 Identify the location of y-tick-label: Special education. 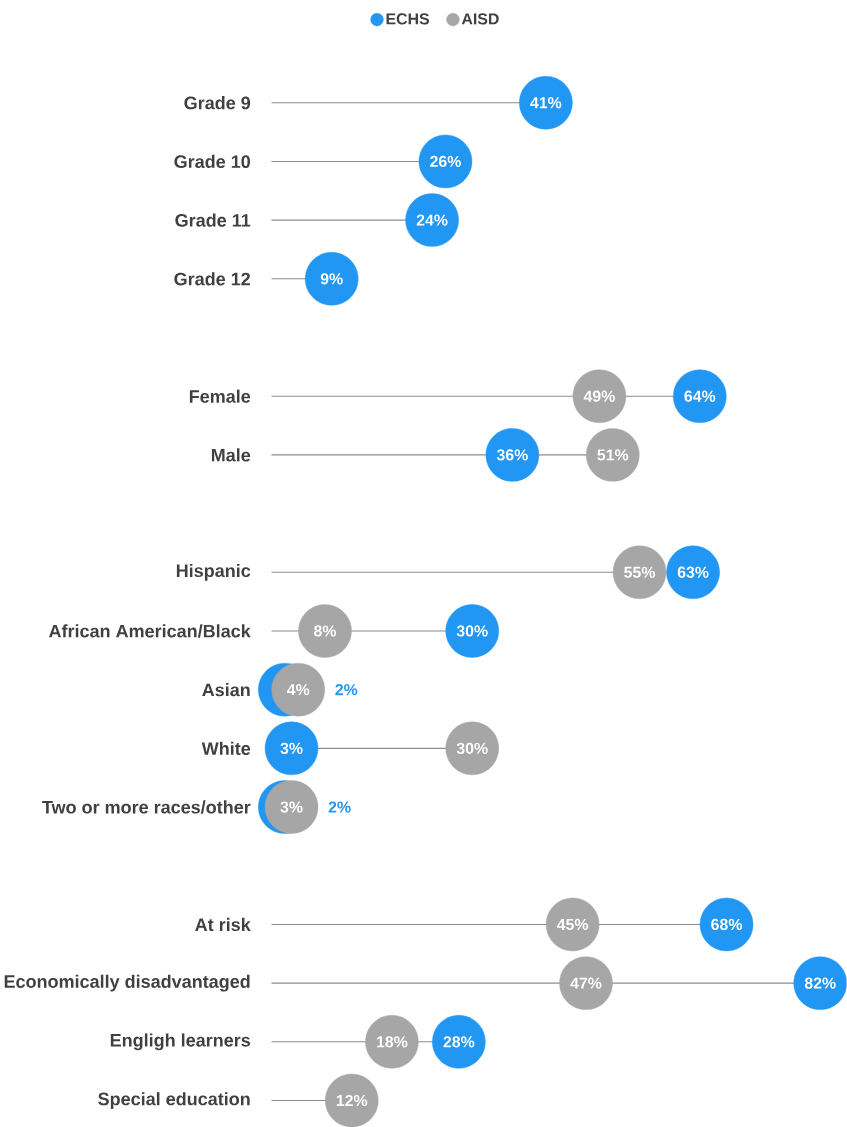
(174, 1100).